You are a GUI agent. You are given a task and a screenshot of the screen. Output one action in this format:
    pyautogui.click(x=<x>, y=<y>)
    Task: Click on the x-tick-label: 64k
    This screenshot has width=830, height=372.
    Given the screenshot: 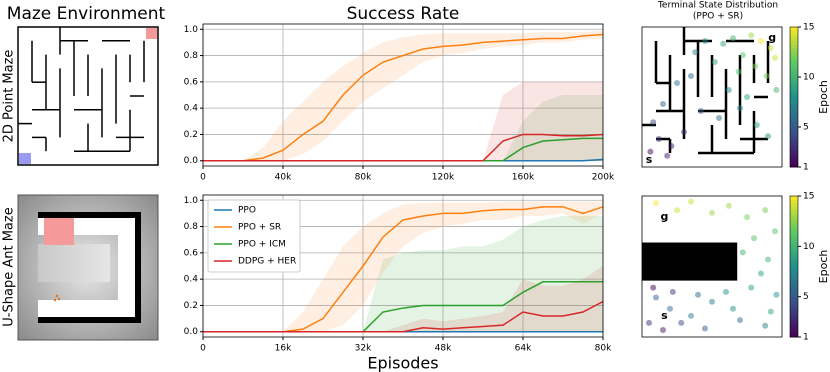 What is the action you would take?
    pyautogui.click(x=523, y=349)
    